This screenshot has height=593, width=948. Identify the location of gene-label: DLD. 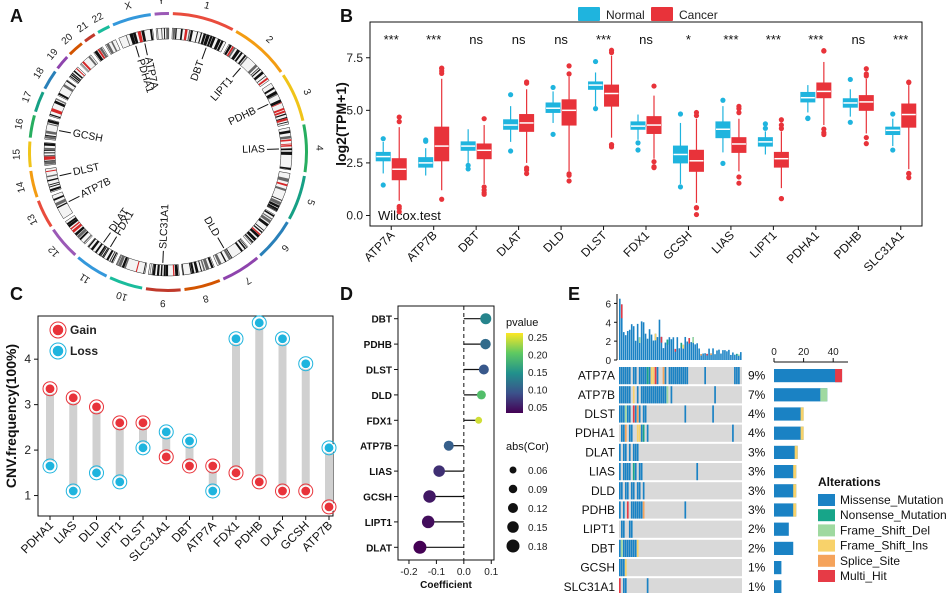
(603, 491).